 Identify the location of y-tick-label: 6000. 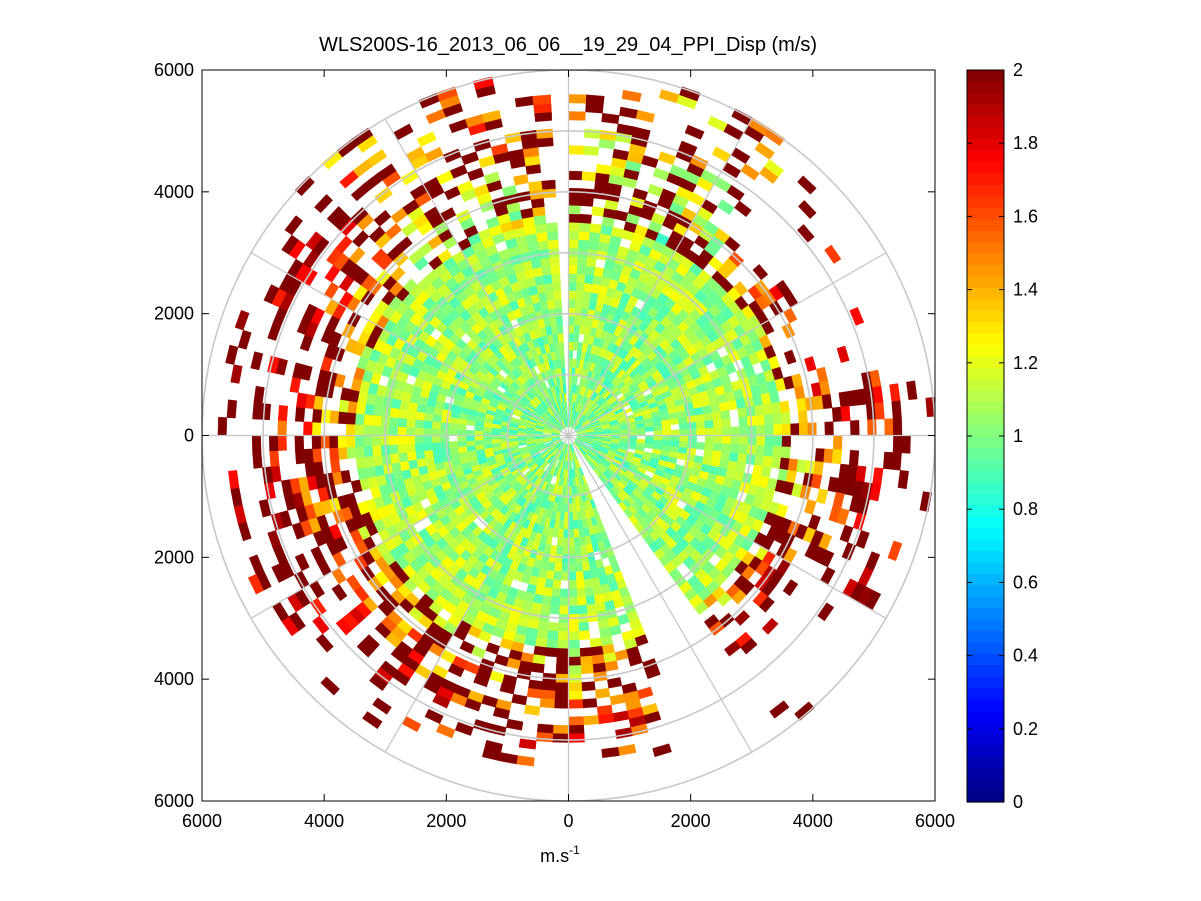
(174, 70).